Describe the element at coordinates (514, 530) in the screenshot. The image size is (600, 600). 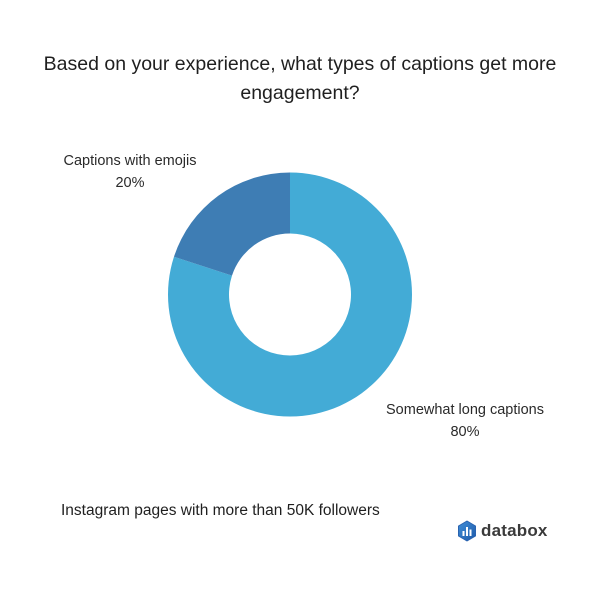
I see `databox-wordmark: databox` at that location.